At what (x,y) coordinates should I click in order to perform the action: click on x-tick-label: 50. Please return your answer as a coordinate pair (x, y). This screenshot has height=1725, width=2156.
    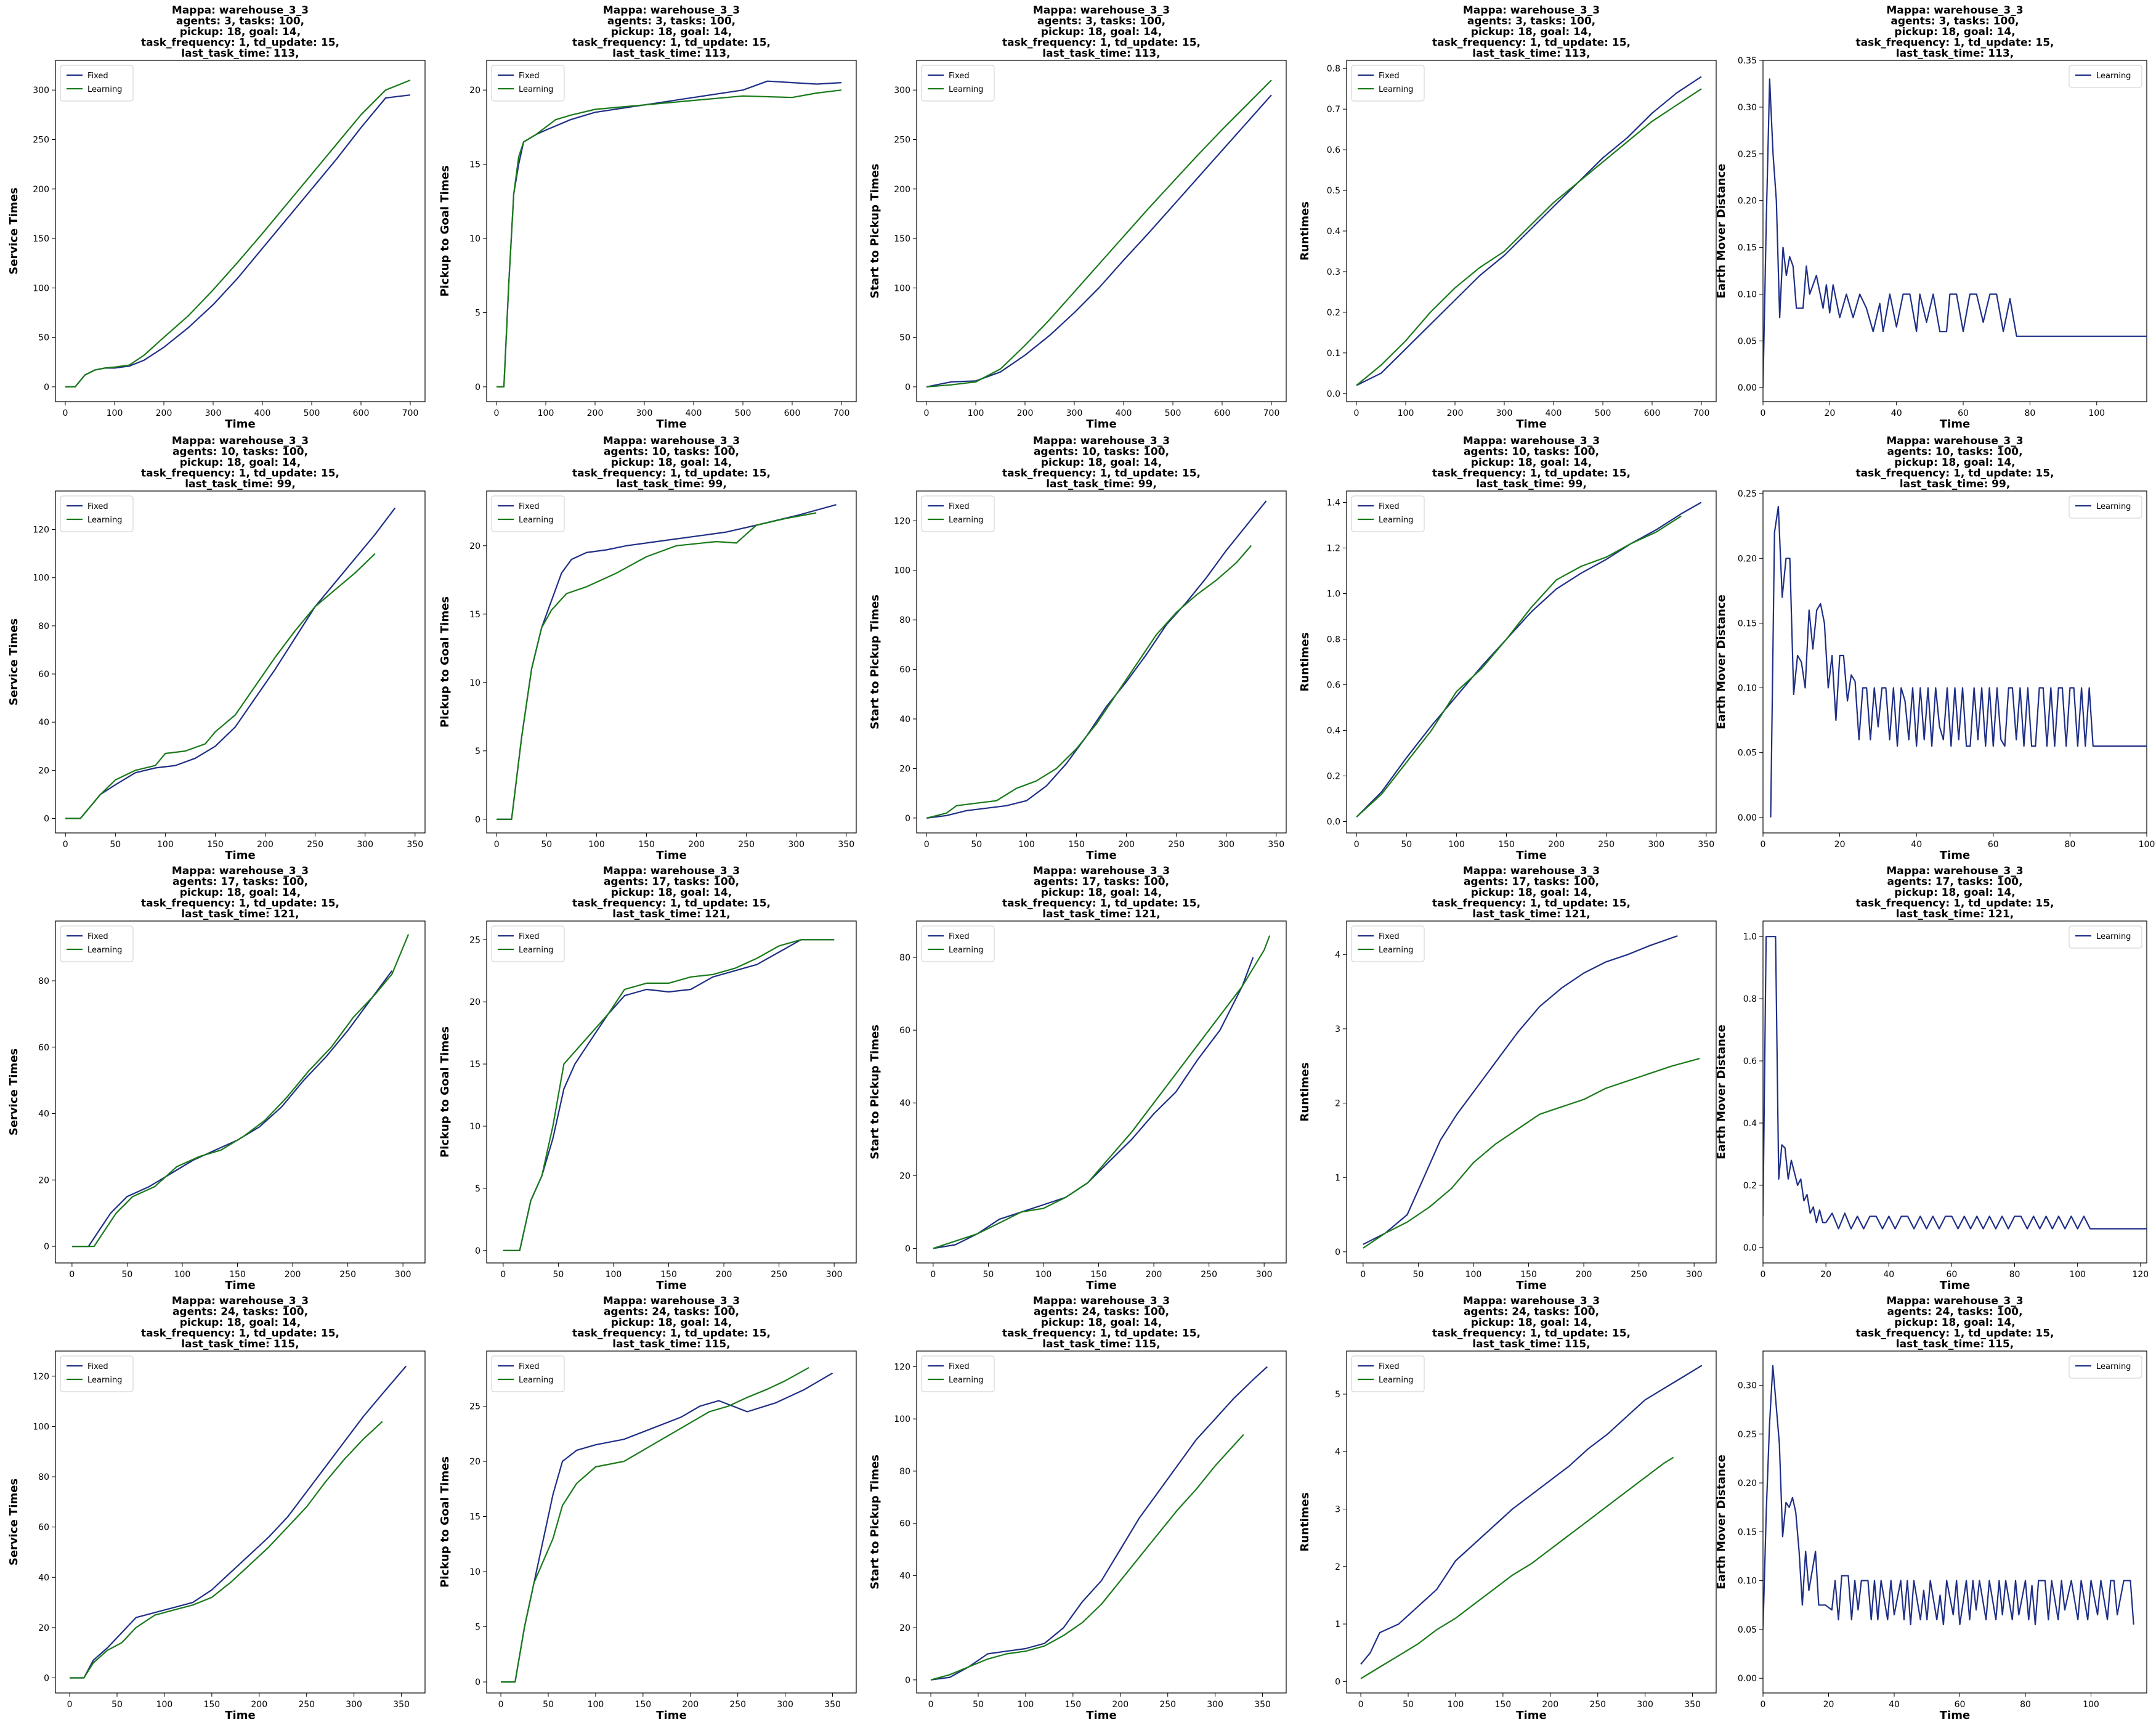
    Looking at the image, I should click on (978, 1705).